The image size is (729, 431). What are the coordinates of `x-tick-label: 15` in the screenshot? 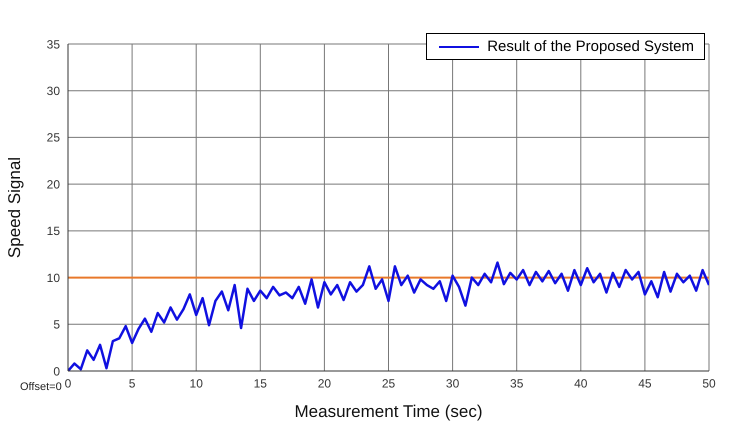 It's located at (261, 383).